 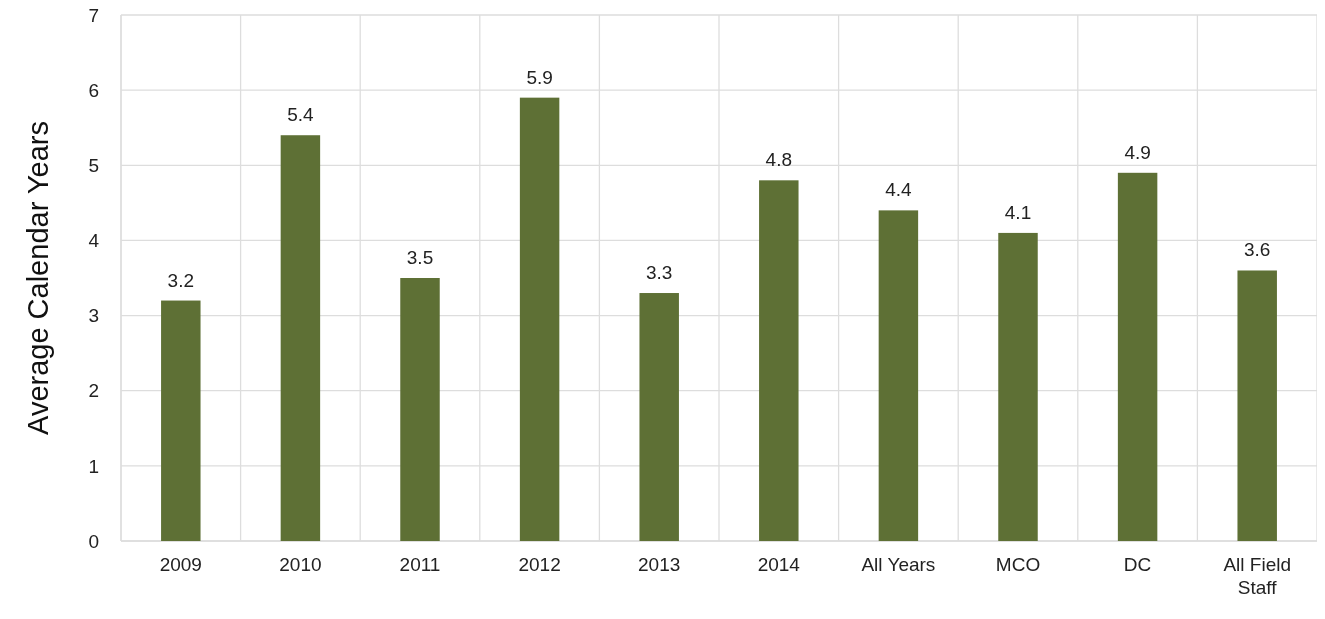 I want to click on x-tick-label: 2011, so click(x=420, y=564).